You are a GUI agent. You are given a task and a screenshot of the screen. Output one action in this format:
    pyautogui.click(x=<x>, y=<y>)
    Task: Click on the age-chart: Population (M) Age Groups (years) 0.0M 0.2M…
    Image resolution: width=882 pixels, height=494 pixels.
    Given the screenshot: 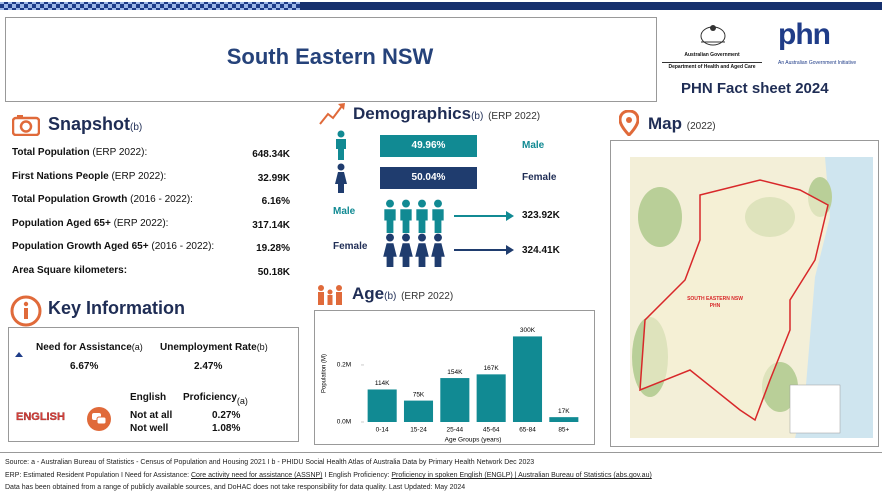 What is the action you would take?
    pyautogui.click(x=454, y=377)
    